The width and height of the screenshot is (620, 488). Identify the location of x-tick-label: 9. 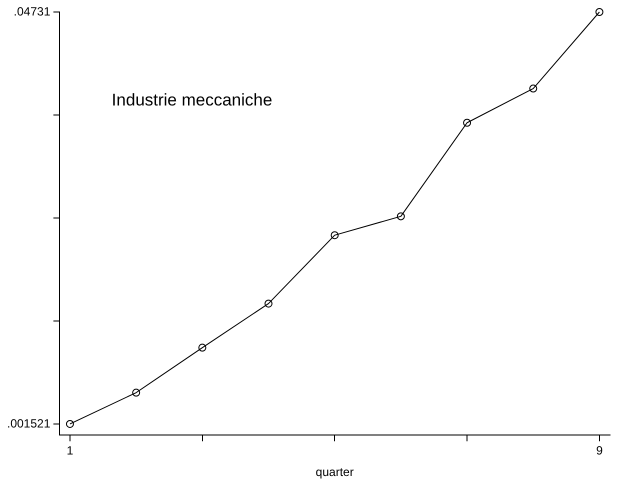
(600, 451).